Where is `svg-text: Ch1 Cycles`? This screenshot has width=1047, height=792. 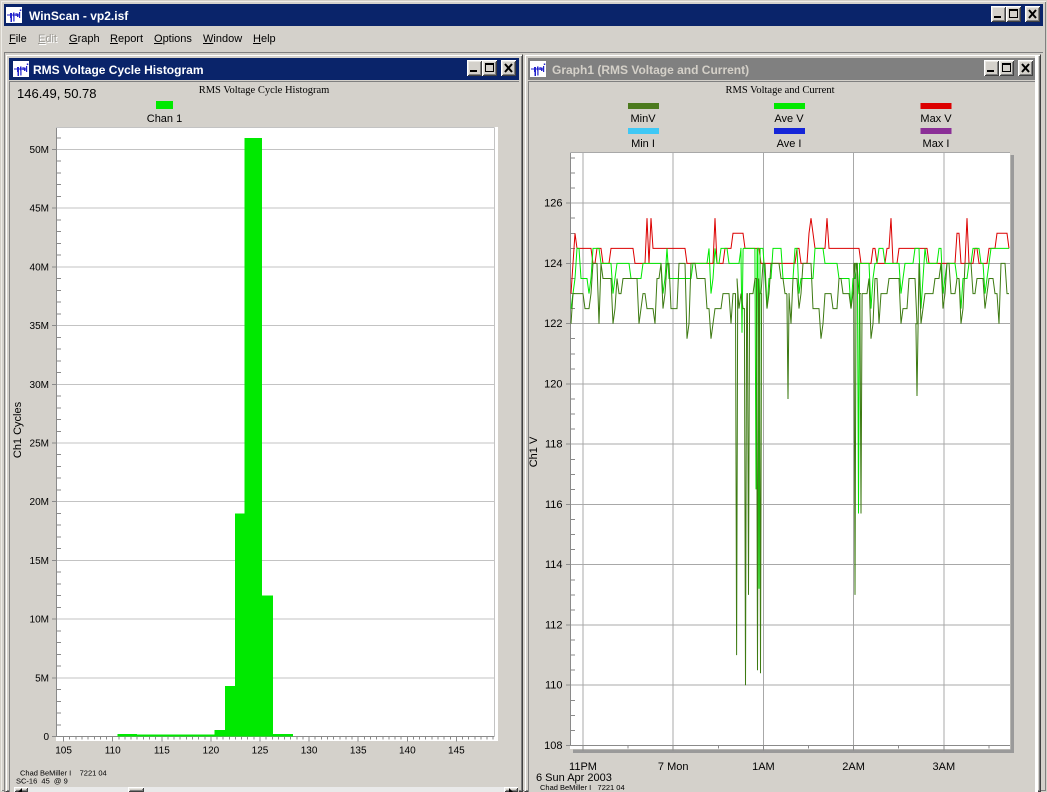 svg-text: Ch1 Cycles is located at coordinates (18, 429).